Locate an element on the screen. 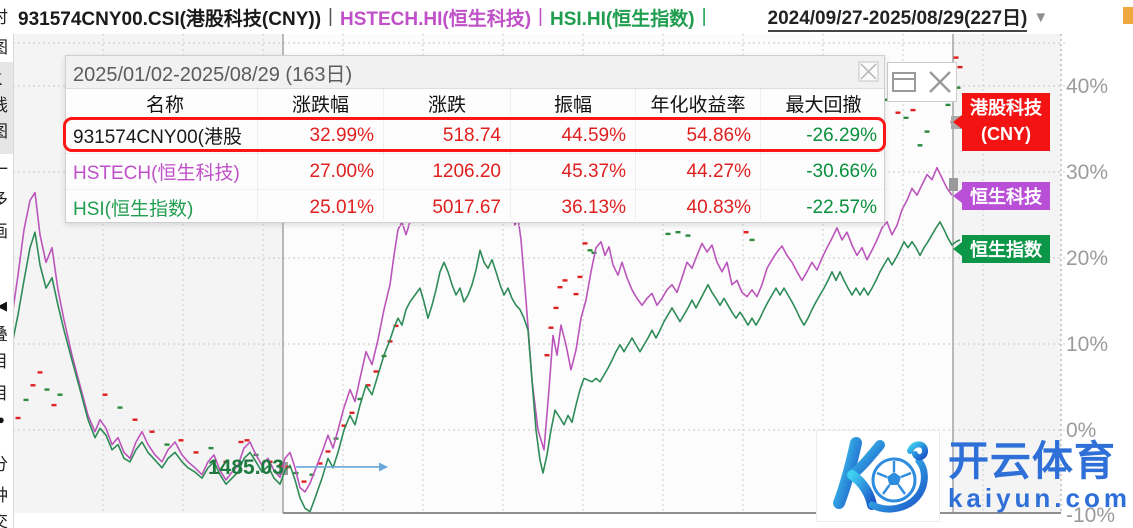  sidebar-item-14: 种 is located at coordinates (6, 496).